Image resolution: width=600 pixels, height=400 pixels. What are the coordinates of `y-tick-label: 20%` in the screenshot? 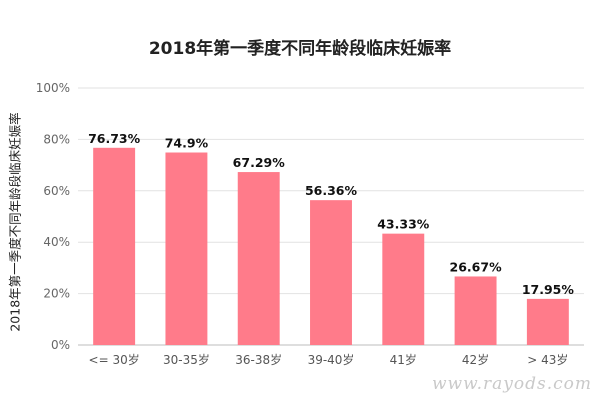 It's located at (56, 294).